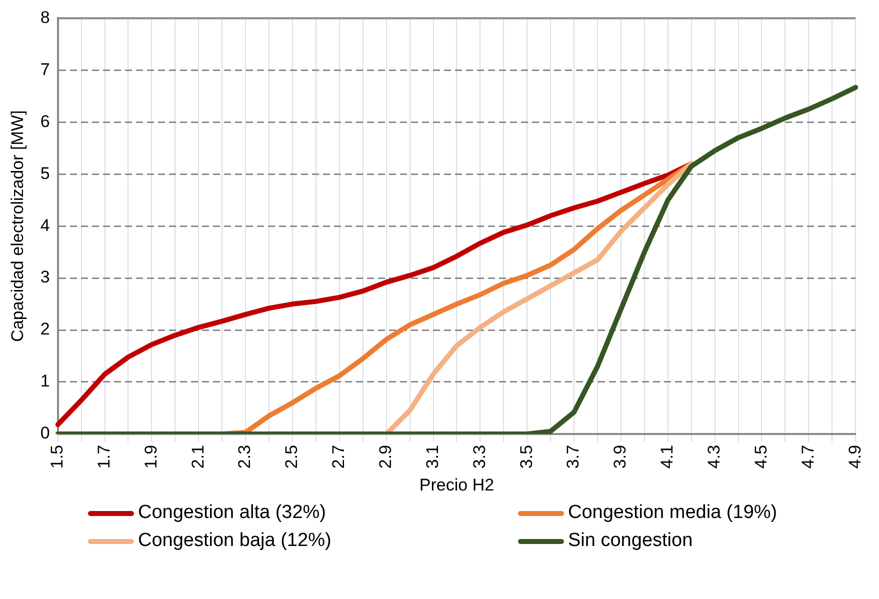 The width and height of the screenshot is (879, 599). Describe the element at coordinates (45, 433) in the screenshot. I see `y-tick-label: 0` at that location.